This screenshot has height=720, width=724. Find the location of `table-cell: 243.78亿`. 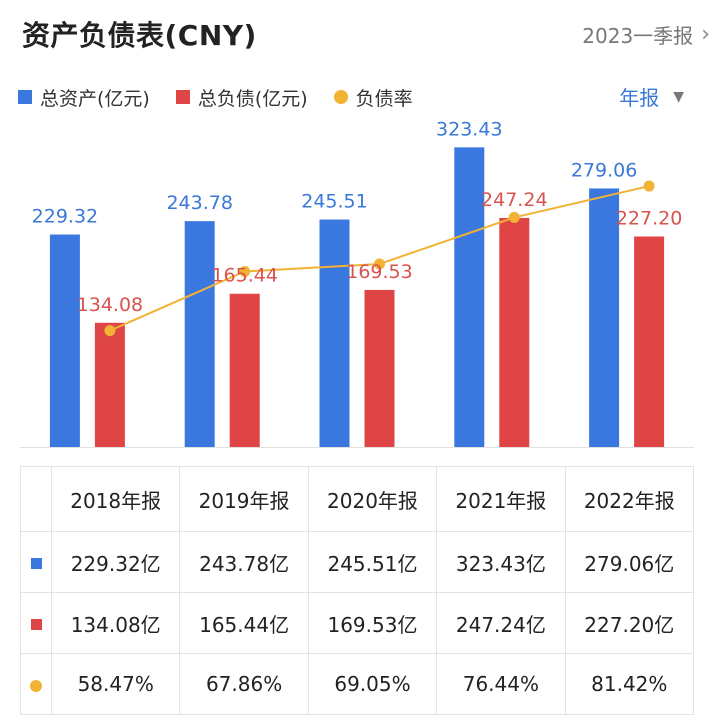

table-cell: 243.78亿 is located at coordinates (244, 562).